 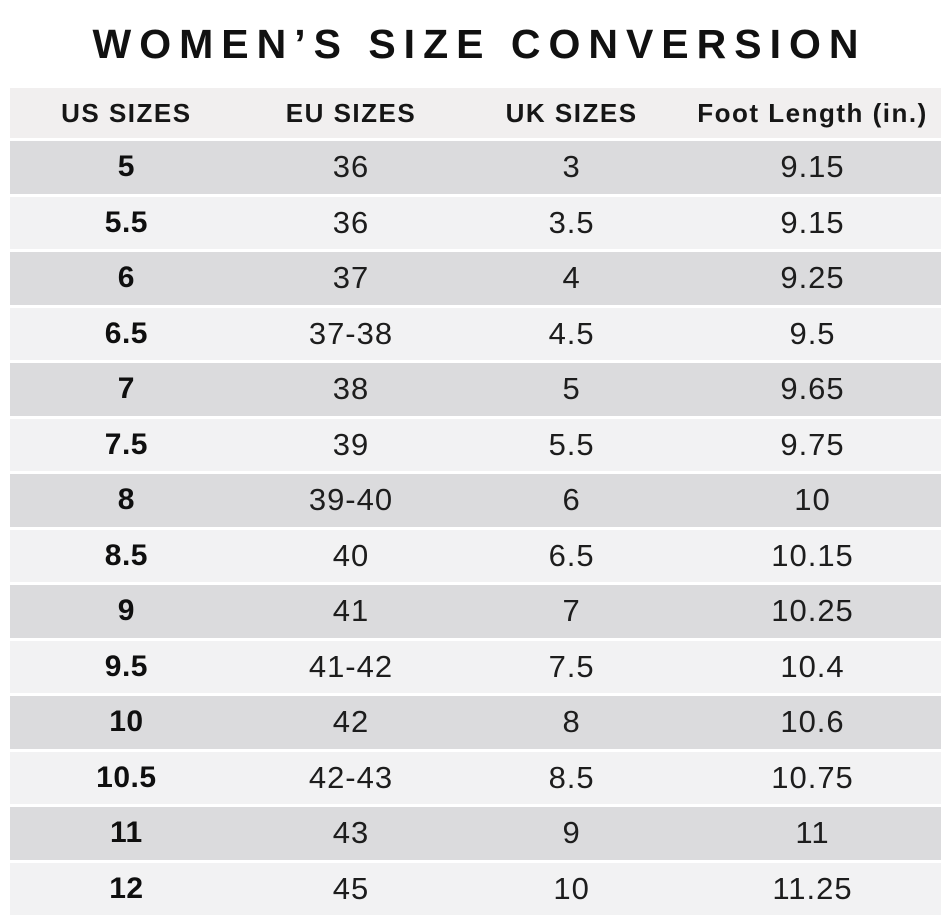 I want to click on cell-eu-size: 37-38, so click(x=351, y=333).